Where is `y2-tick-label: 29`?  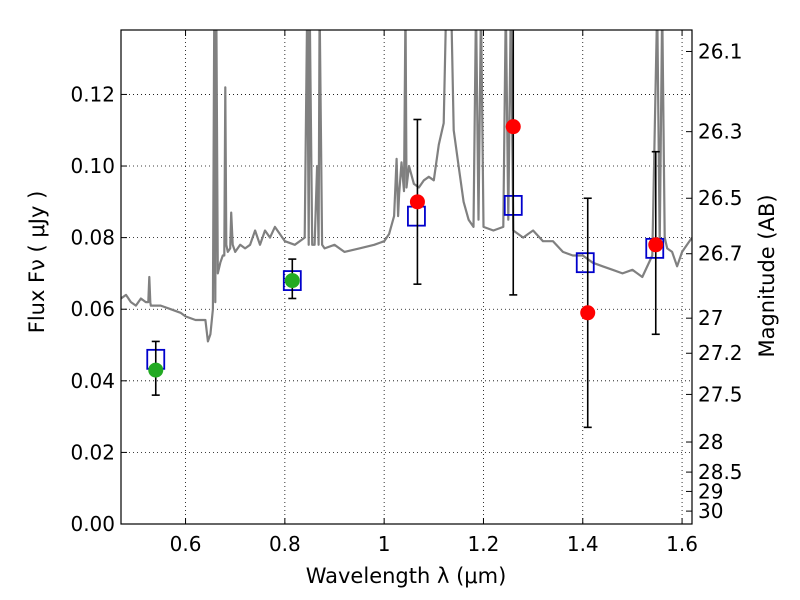
y2-tick-label: 29 is located at coordinates (710, 491).